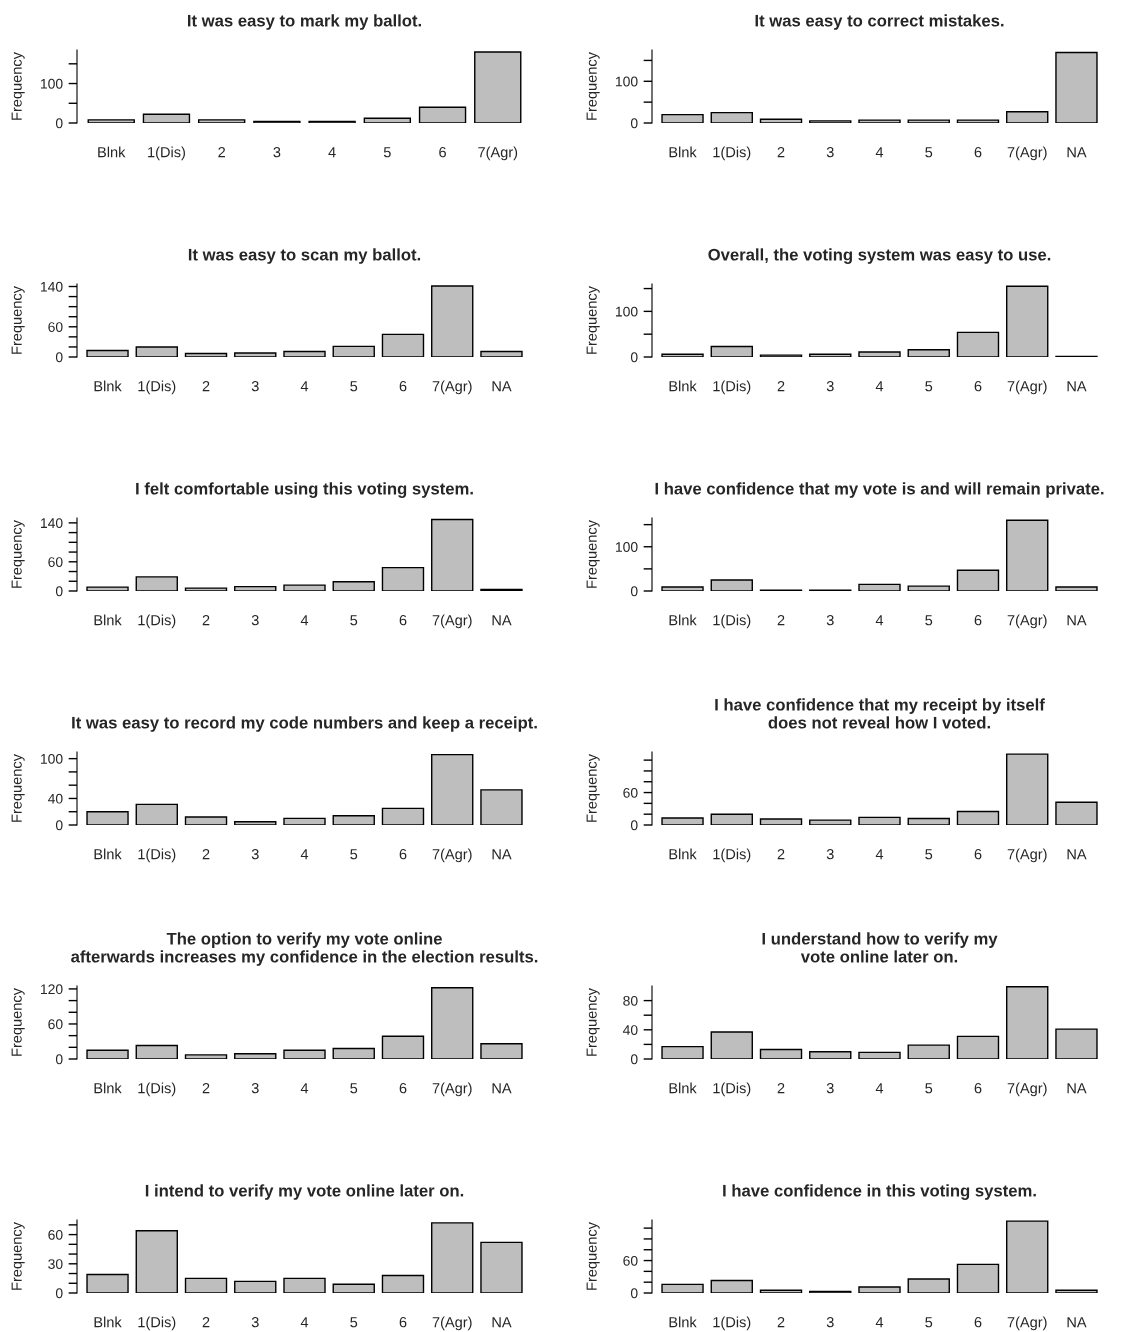 The width and height of the screenshot is (1132, 1332). What do you see at coordinates (879, 490) in the screenshot?
I see `chart-title: I have confidence that my vote is and will remain private.` at bounding box center [879, 490].